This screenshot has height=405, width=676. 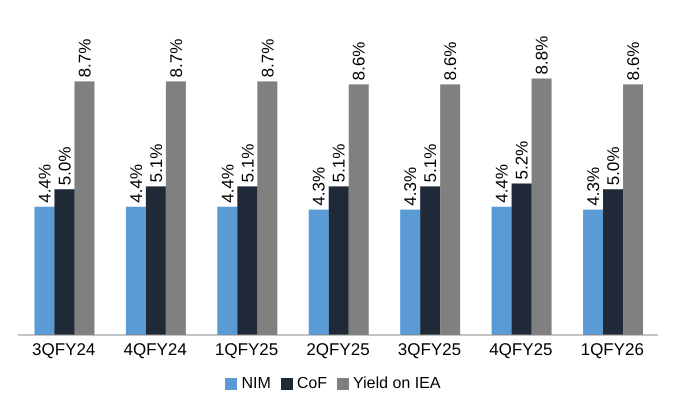 What do you see at coordinates (155, 350) in the screenshot?
I see `x-tick-label: 4QFY24` at bounding box center [155, 350].